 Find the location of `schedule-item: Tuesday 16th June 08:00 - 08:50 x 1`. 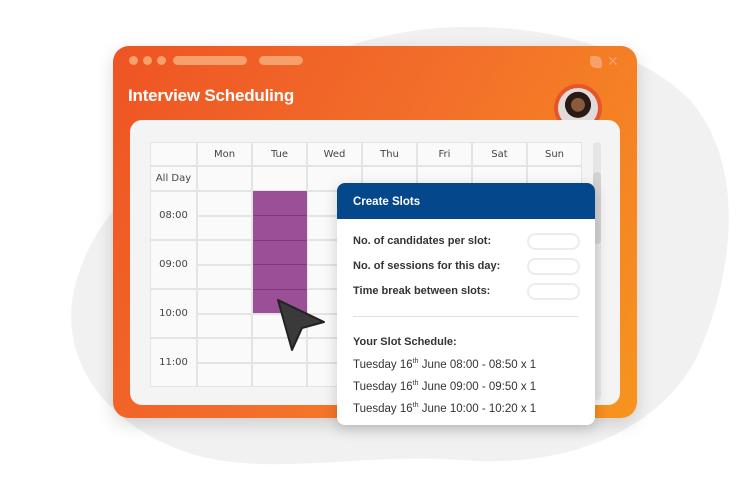

schedule-item: Tuesday 16th June 08:00 - 08:50 x 1 is located at coordinates (444, 364).